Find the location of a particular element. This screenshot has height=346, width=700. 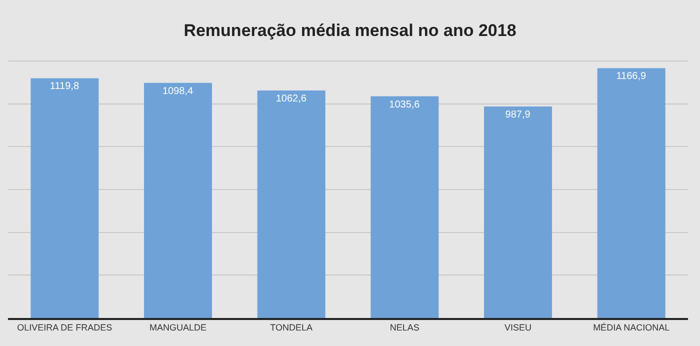

data-label: 1098,4 is located at coordinates (178, 91).